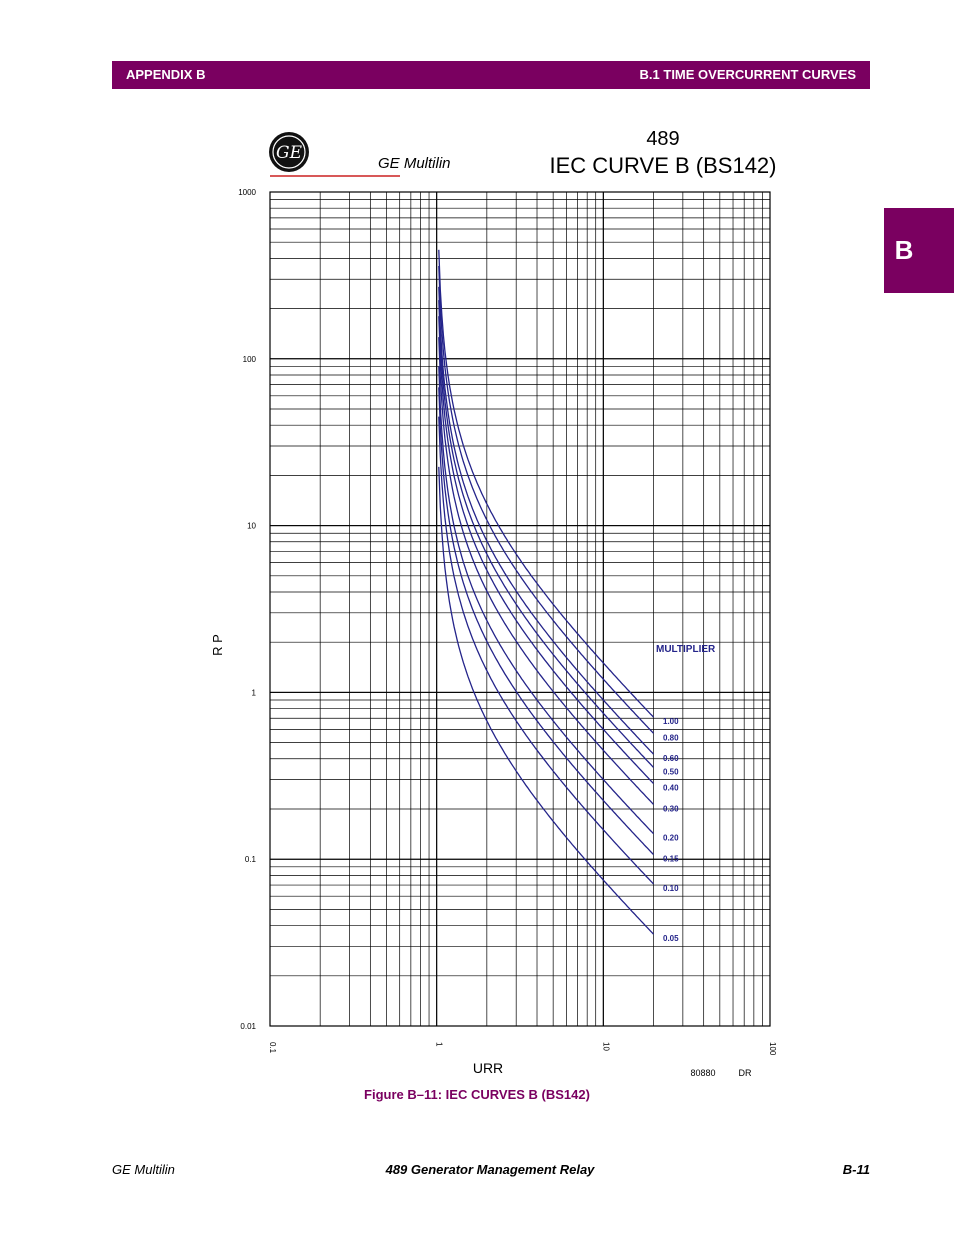  Describe the element at coordinates (251, 859) in the screenshot. I see `y-tick-label: 0.1` at that location.